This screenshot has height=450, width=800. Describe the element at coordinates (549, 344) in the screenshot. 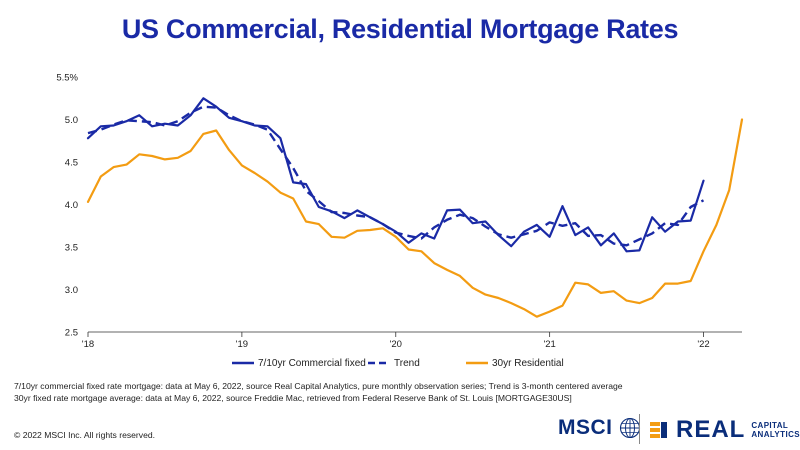

I see `x-tick-label: '21` at that location.